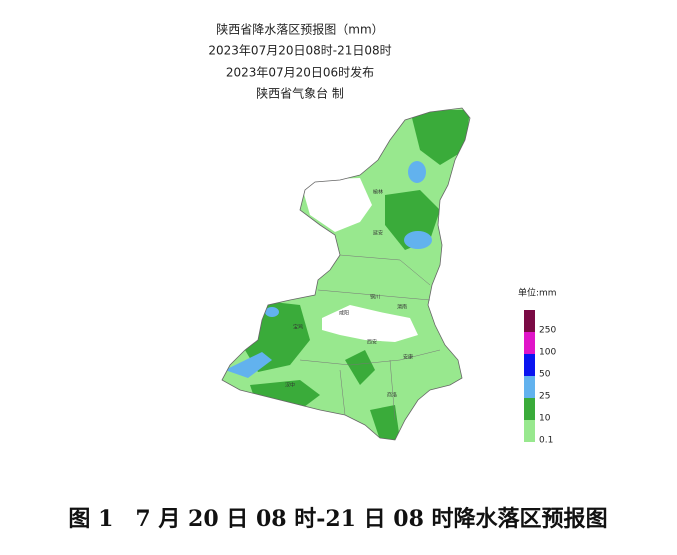 The width and height of the screenshot is (677, 555). Describe the element at coordinates (392, 395) in the screenshot. I see `place-label: 商洛` at that location.